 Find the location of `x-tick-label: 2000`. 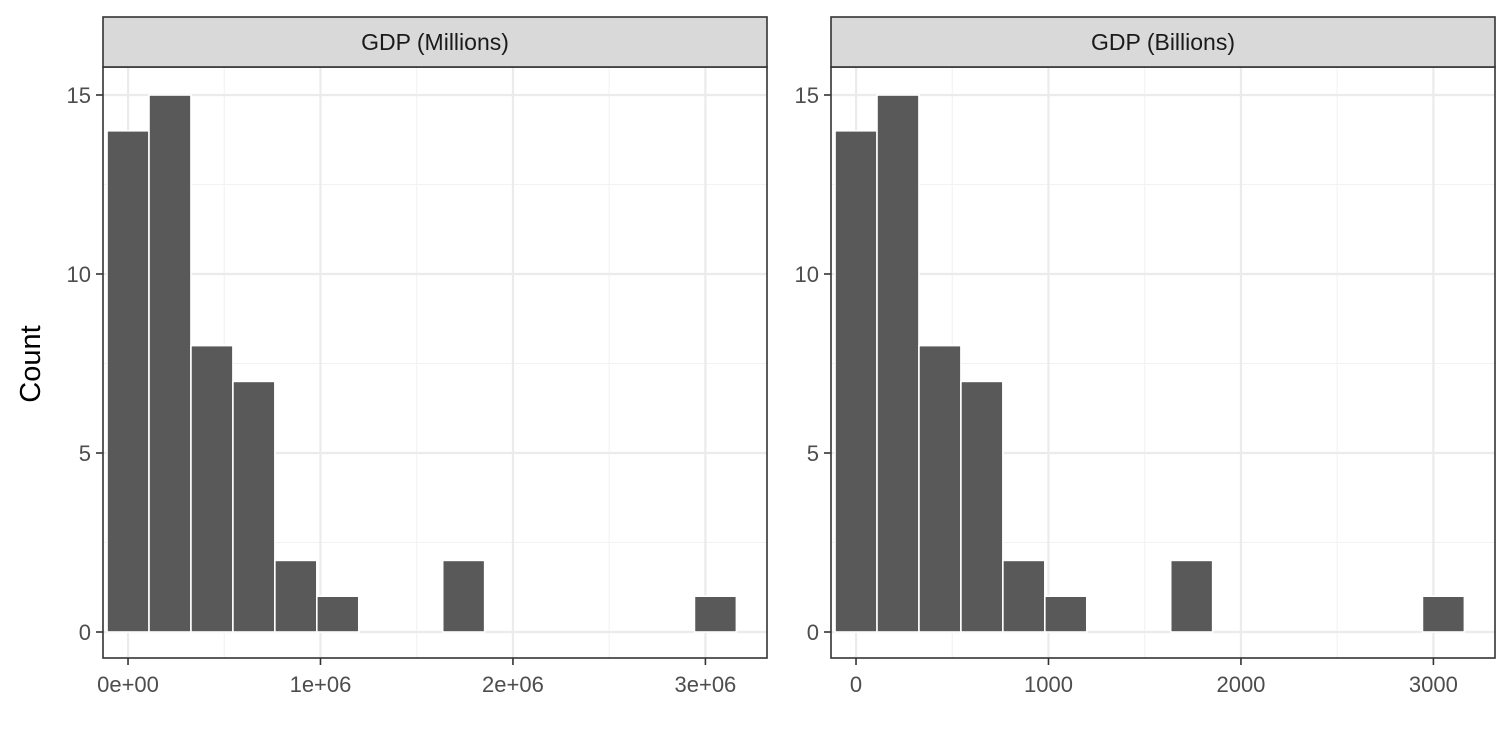

x-tick-label: 2000 is located at coordinates (1240, 684).